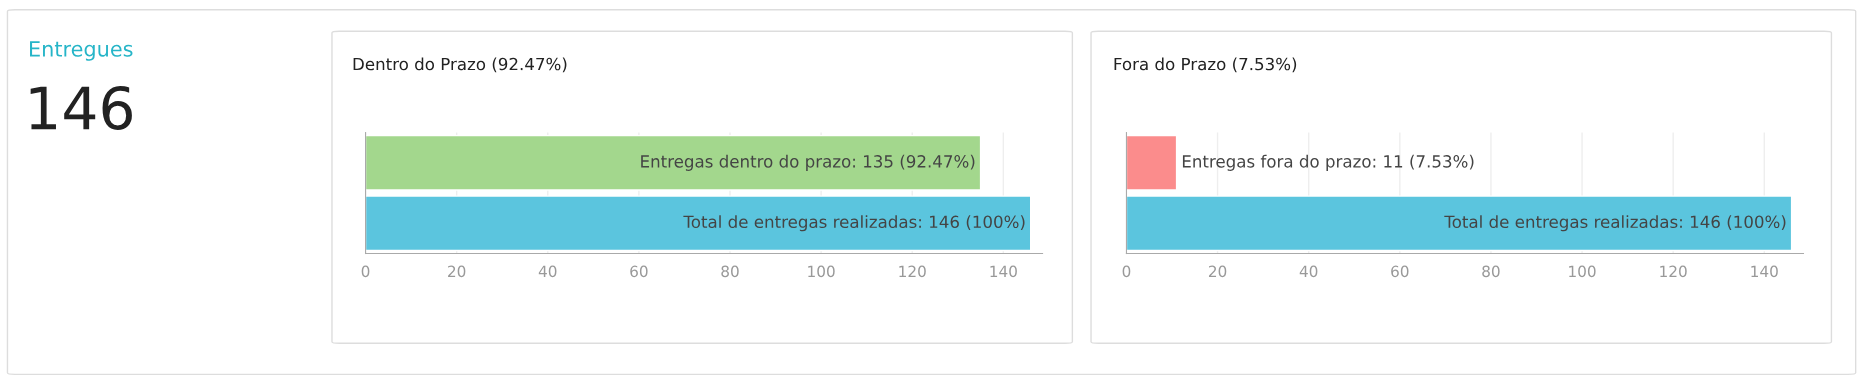 This screenshot has height=390, width=1865. I want to click on data-label: Entregas fora do prazo: 11 (7.53%), so click(1328, 162).